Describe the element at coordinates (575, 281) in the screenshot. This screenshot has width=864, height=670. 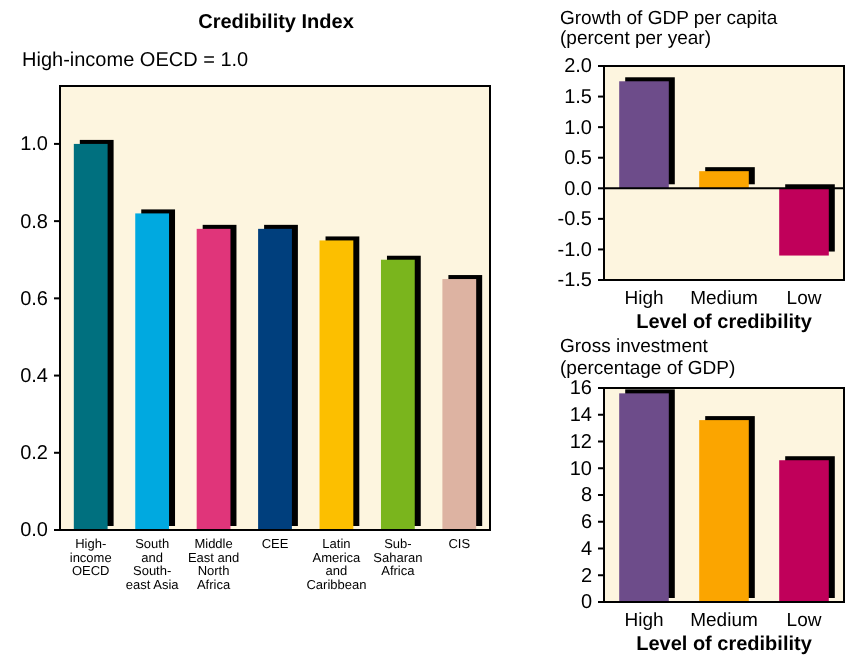
I see `y-tick-label: -1.5` at that location.